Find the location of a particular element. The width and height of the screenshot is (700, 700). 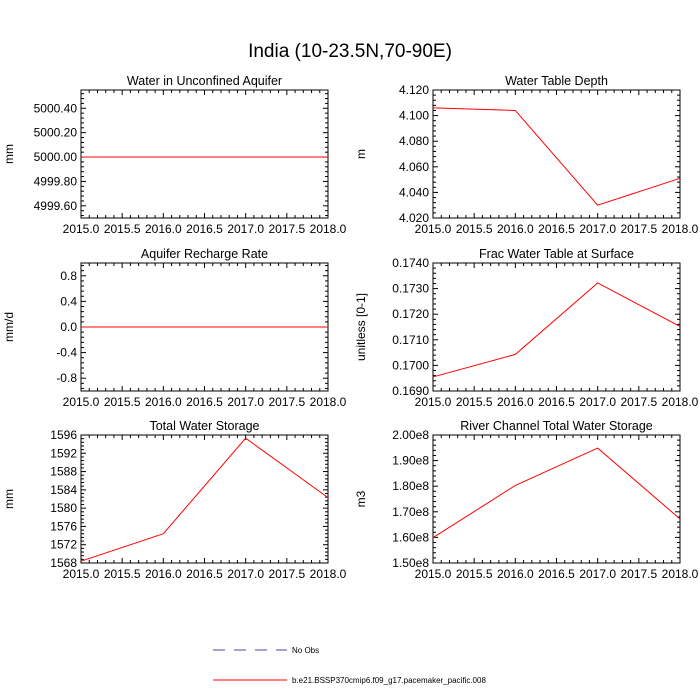

y-tick-label: 0.1690 is located at coordinates (410, 391).